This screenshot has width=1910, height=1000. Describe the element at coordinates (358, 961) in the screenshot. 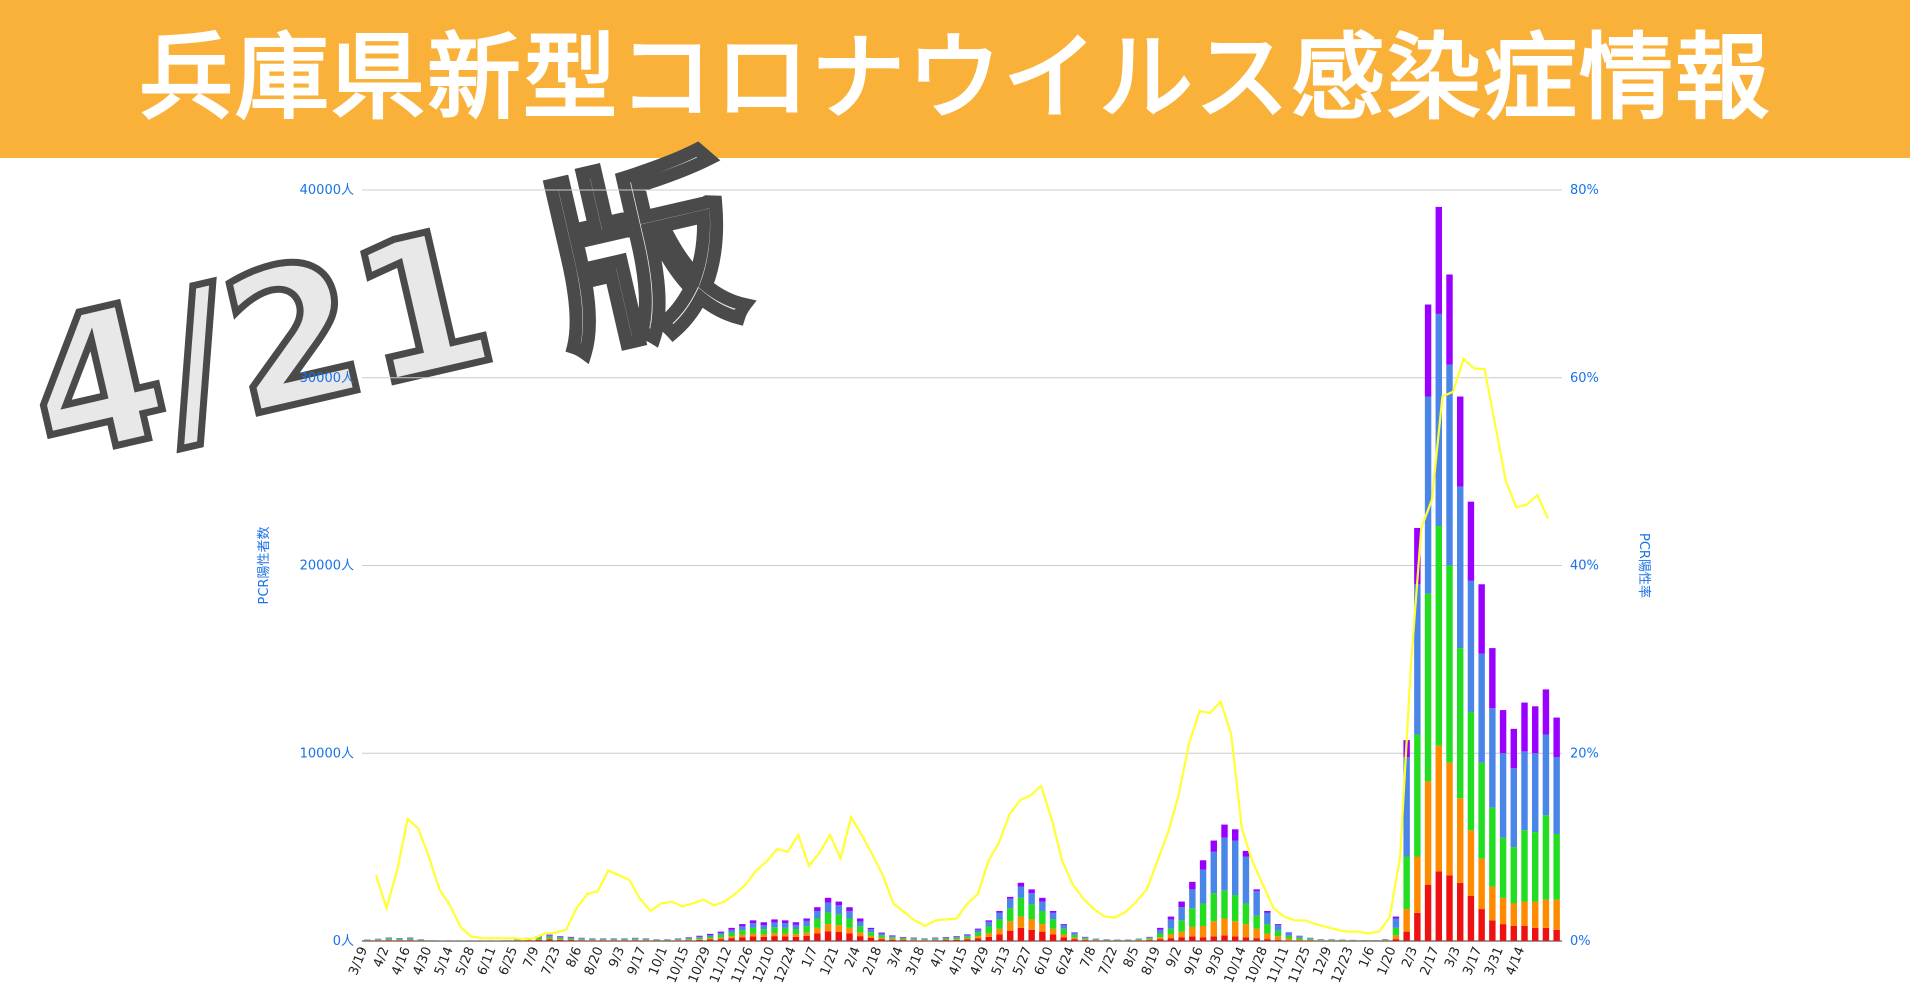

I see `x-tick-label: 3/19` at that location.